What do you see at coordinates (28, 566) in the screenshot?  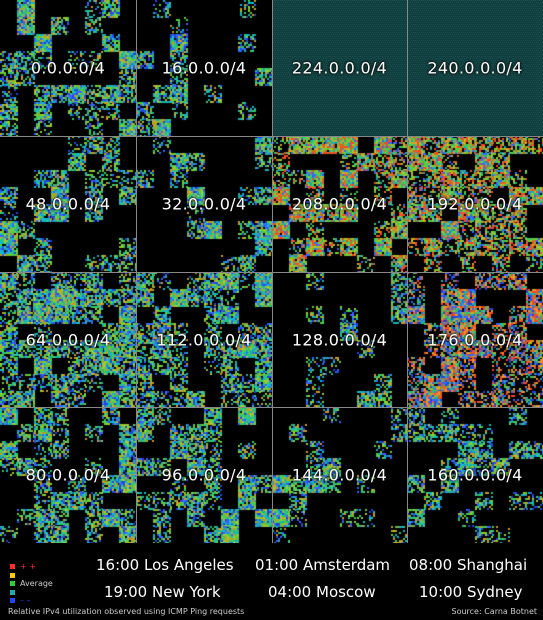 I see `legend-label: + +` at bounding box center [28, 566].